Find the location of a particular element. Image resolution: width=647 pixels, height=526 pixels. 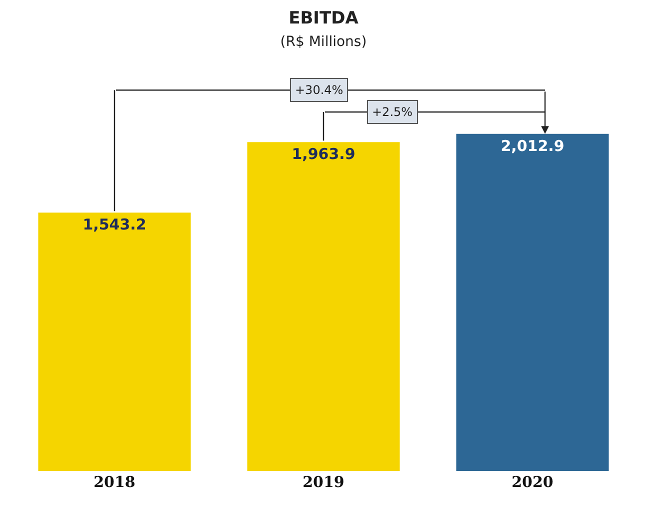

x-tick-label: 2020 is located at coordinates (533, 482).